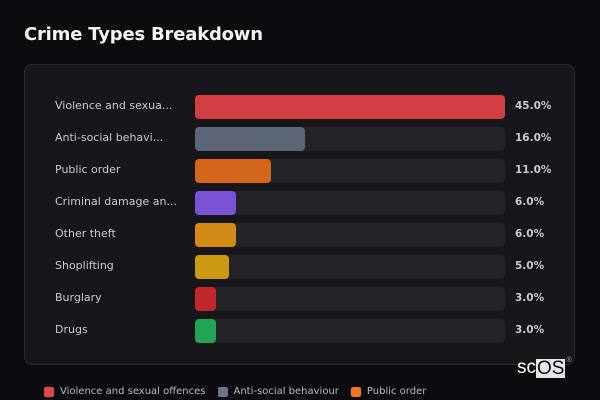 Image resolution: width=600 pixels, height=400 pixels. Describe the element at coordinates (569, 360) in the screenshot. I see `registered-mark: ®` at that location.